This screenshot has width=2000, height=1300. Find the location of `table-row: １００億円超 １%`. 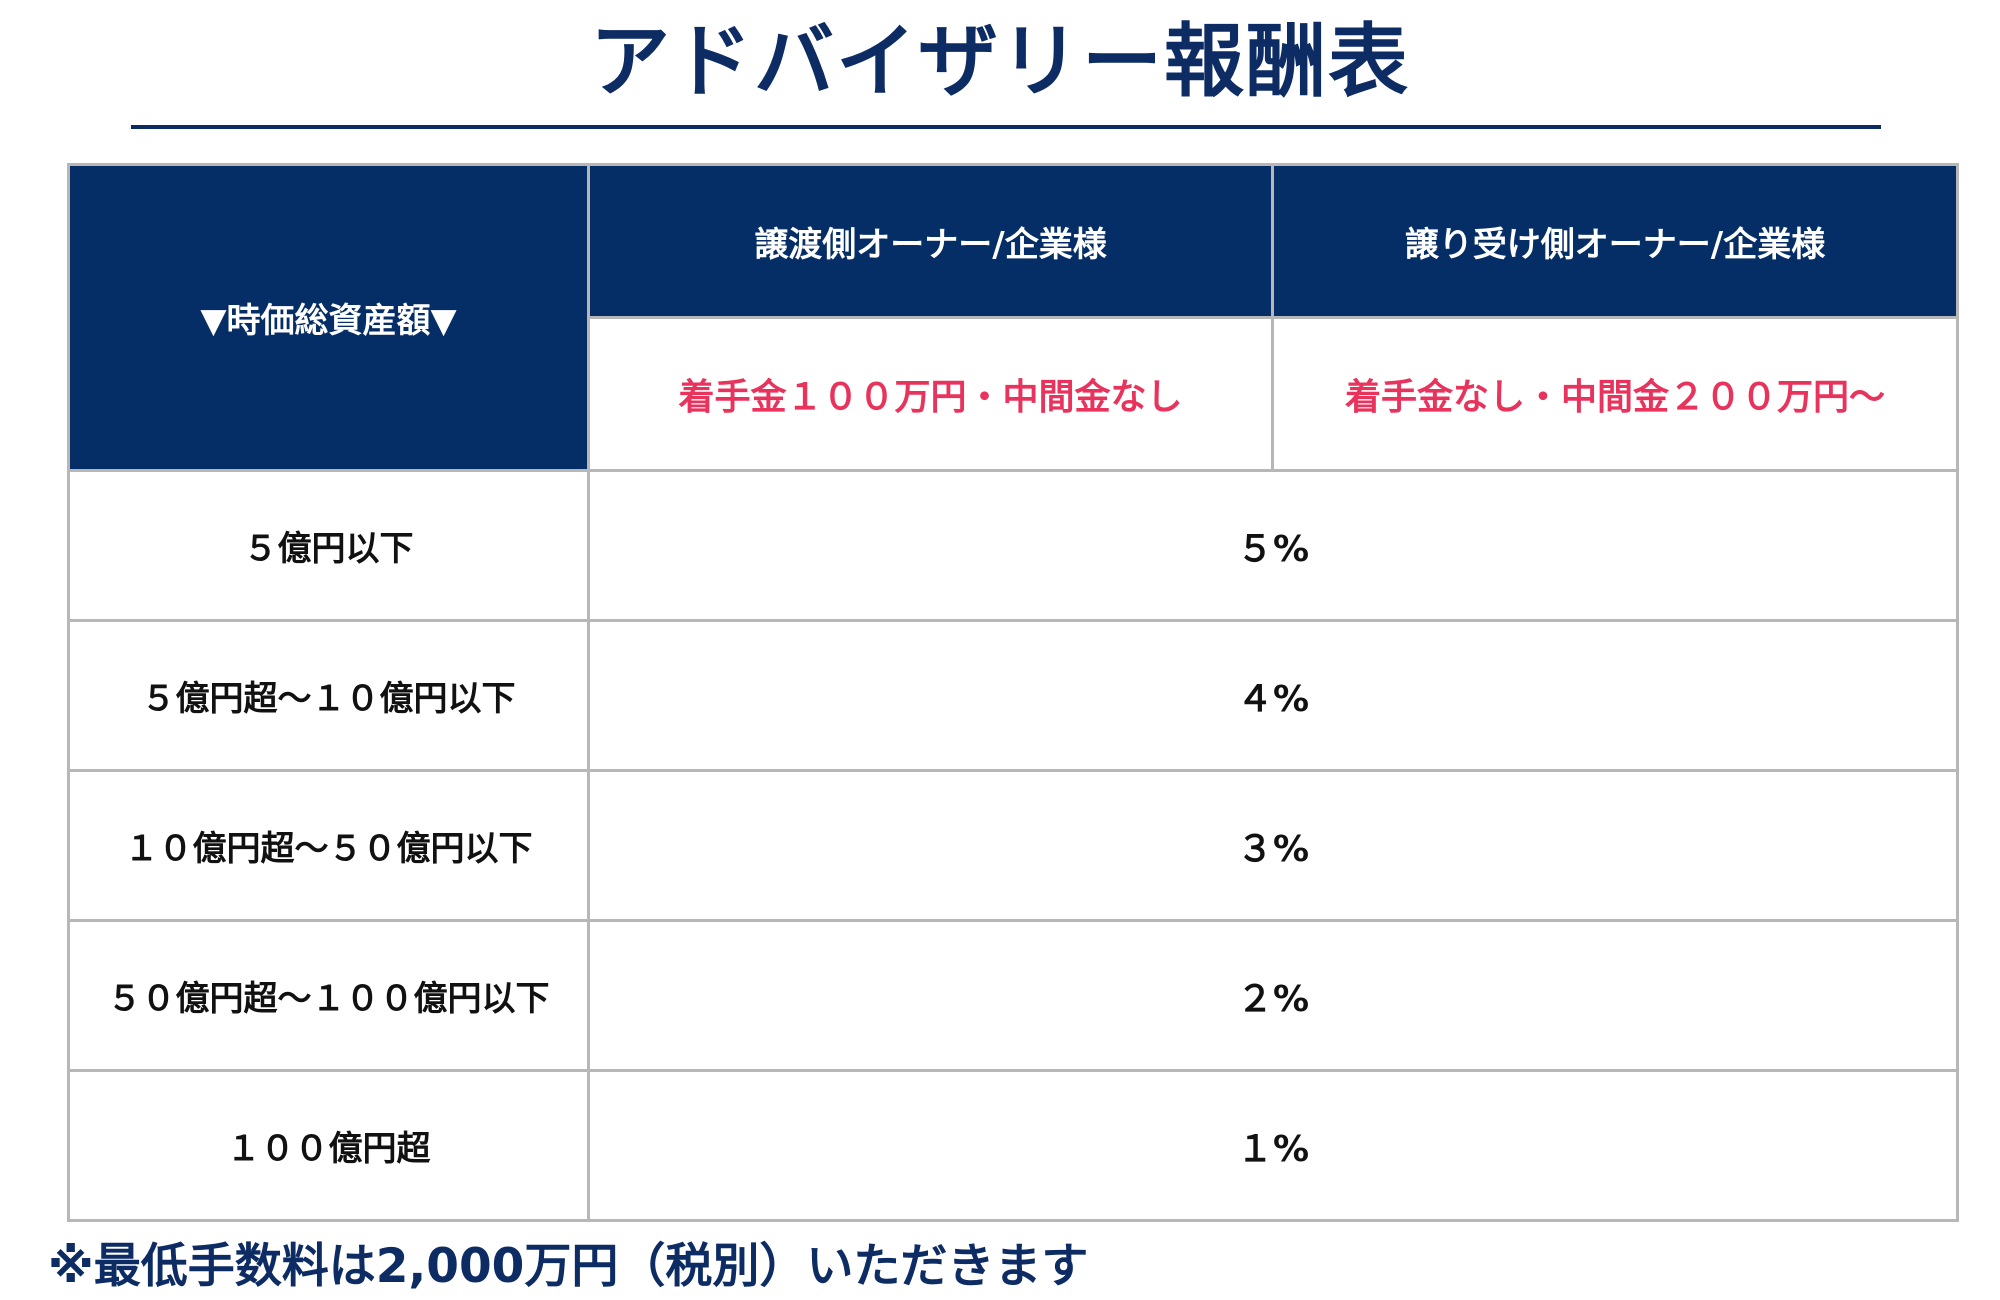

table-row: １００億円超 １% is located at coordinates (1013, 1145).